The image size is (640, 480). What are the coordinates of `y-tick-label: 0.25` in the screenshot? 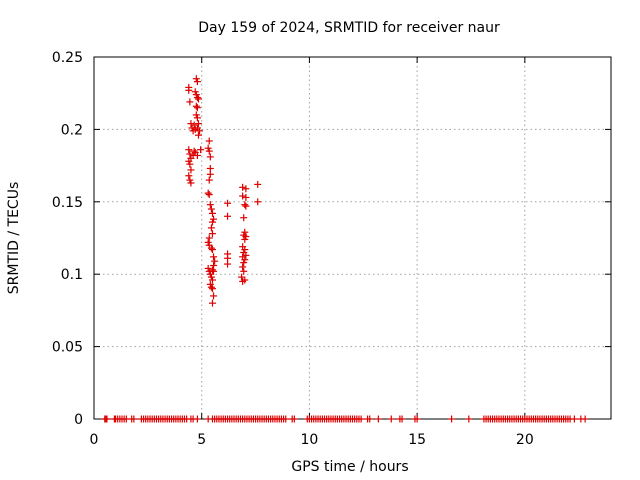 It's located at (67, 58).